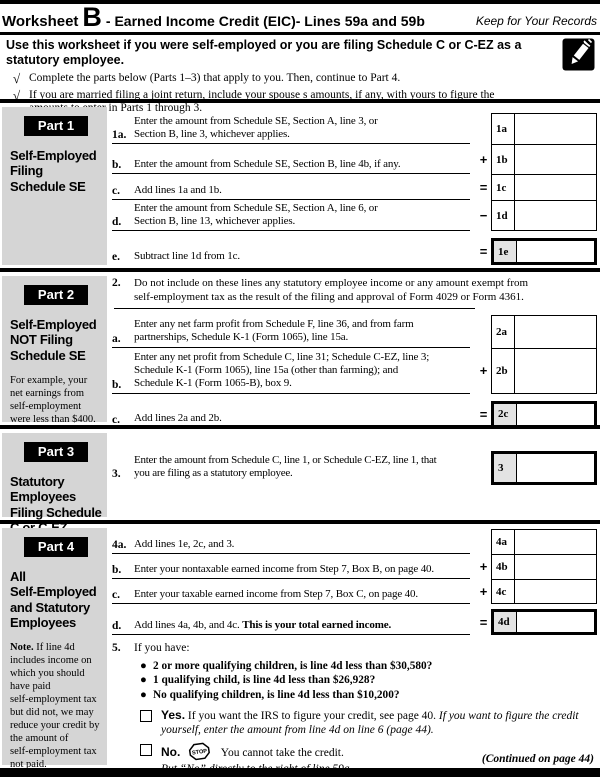 The image size is (600, 777). What do you see at coordinates (116, 283) in the screenshot?
I see `line-number: 2.` at bounding box center [116, 283].